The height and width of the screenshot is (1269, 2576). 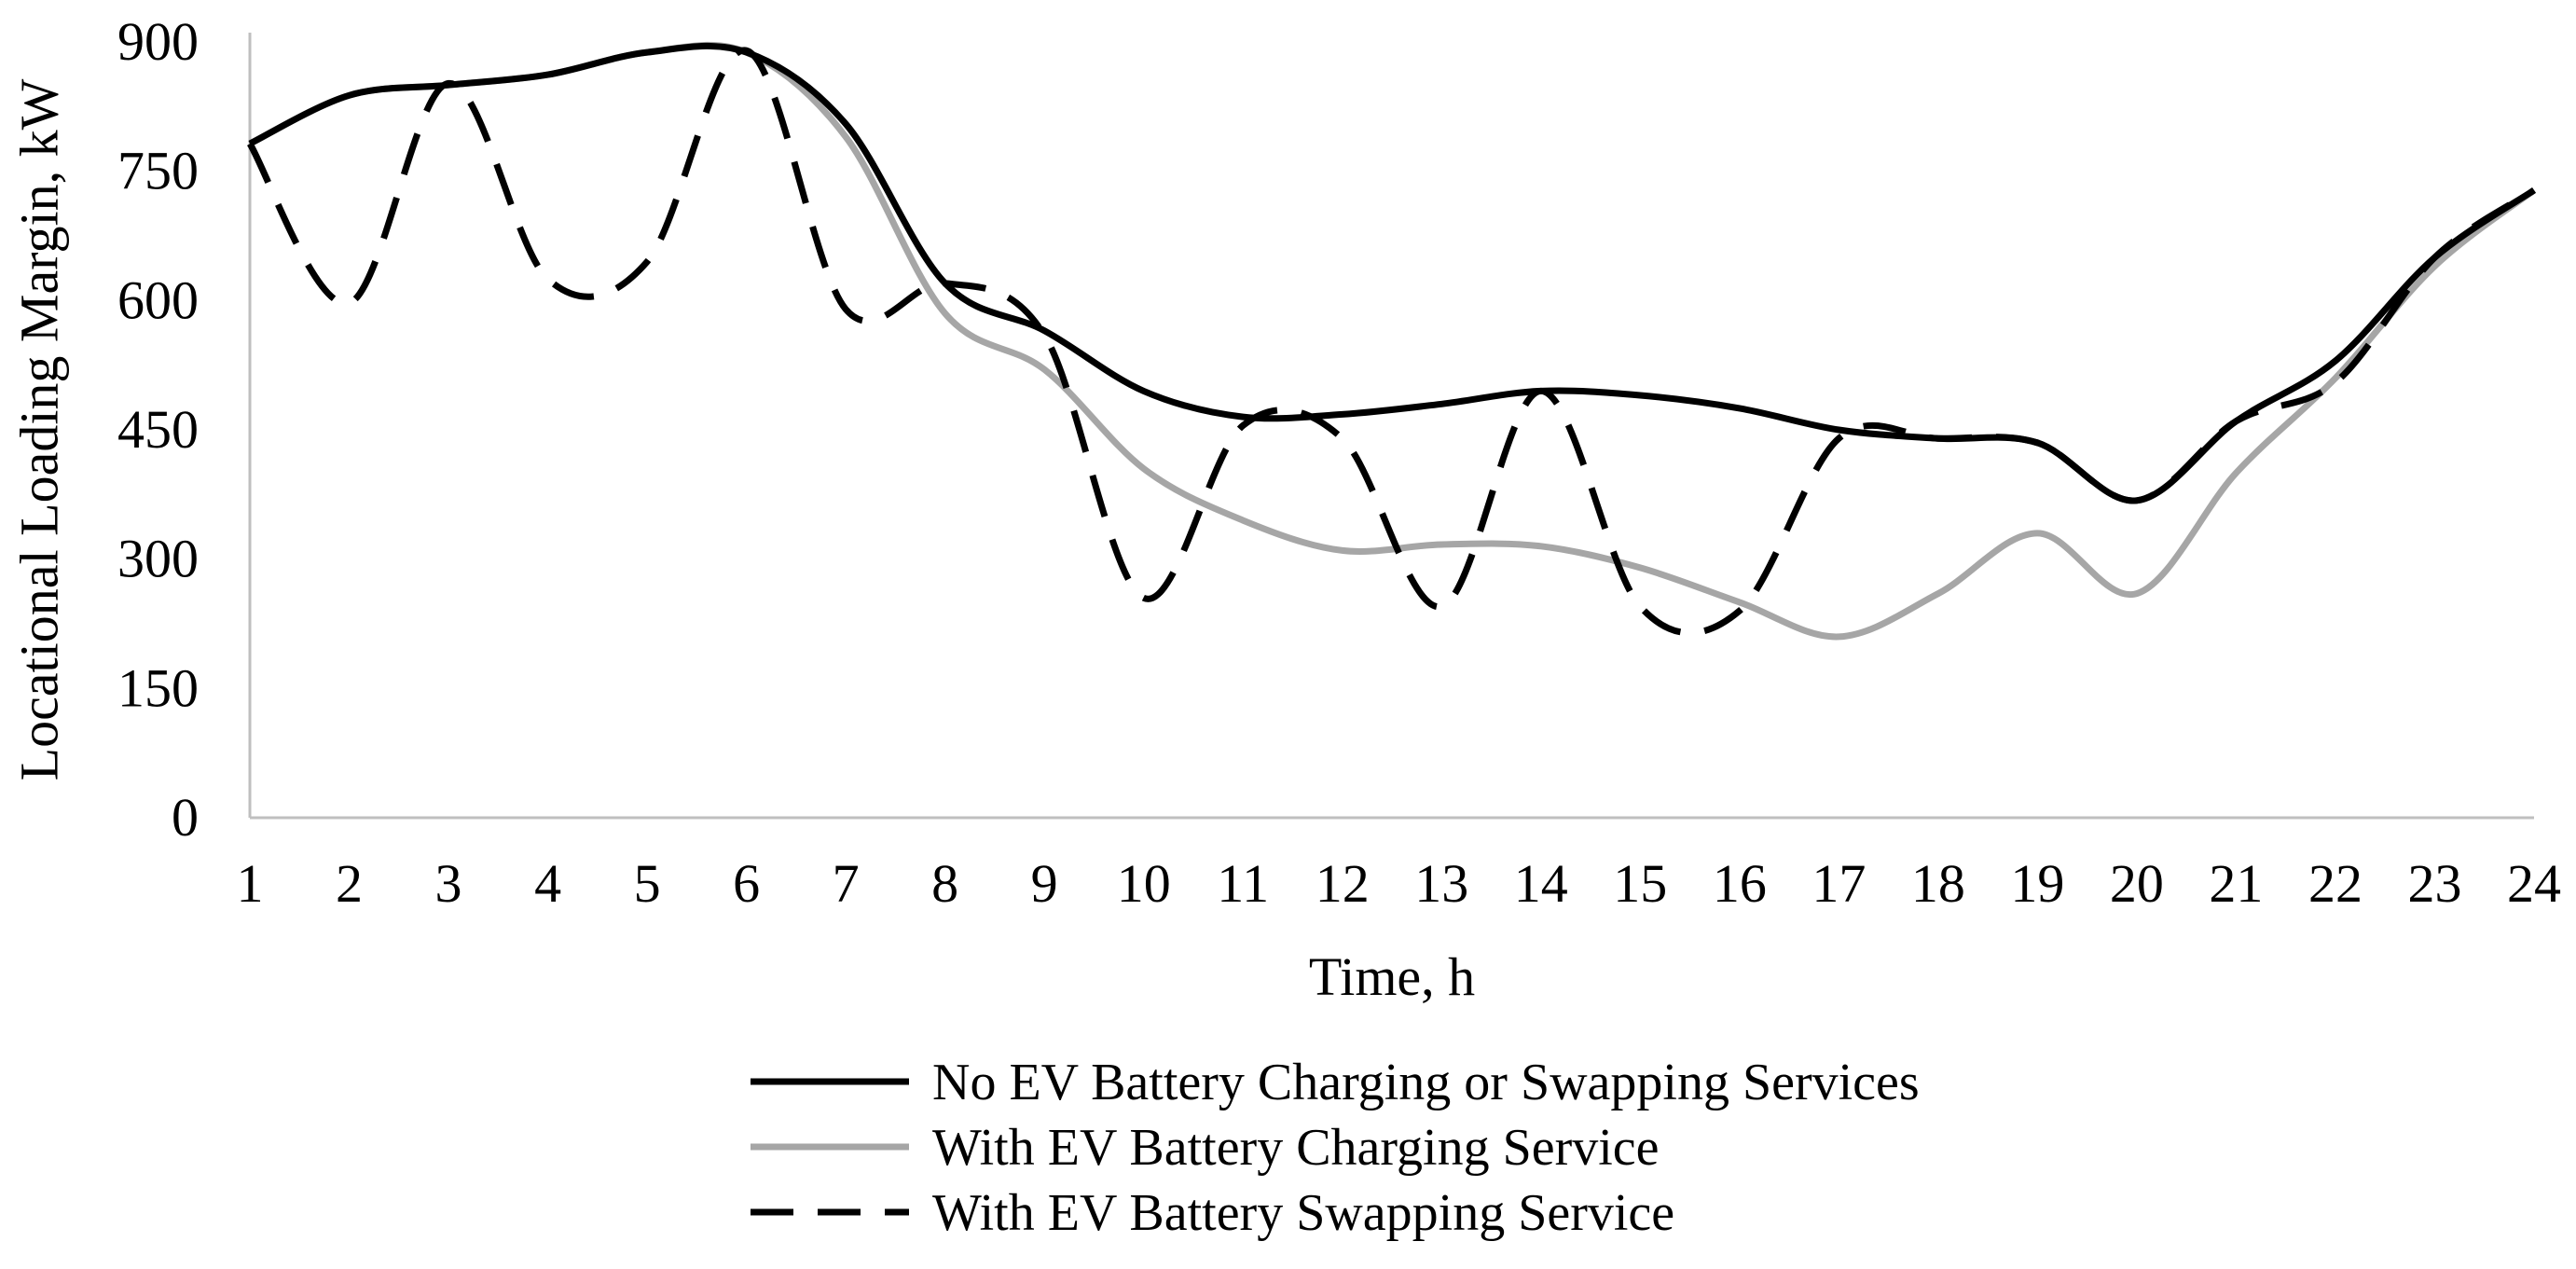 I want to click on x-tick-label: 22, so click(x=2335, y=883).